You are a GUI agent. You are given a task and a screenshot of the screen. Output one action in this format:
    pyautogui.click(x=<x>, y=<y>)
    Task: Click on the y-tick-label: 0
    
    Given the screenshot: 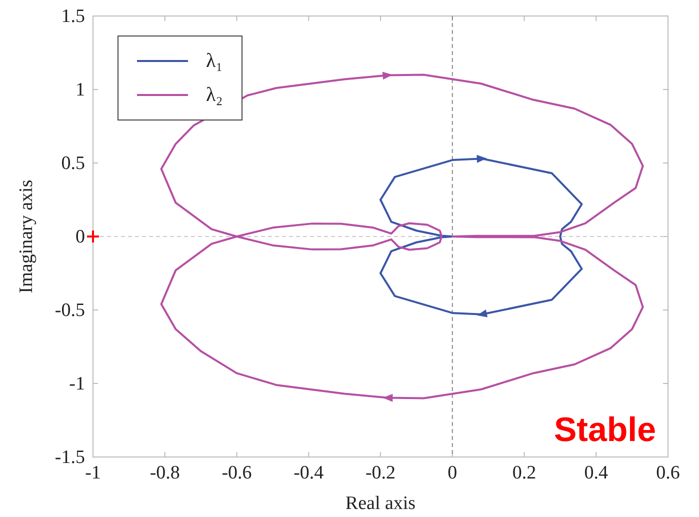 What is the action you would take?
    pyautogui.click(x=80, y=237)
    